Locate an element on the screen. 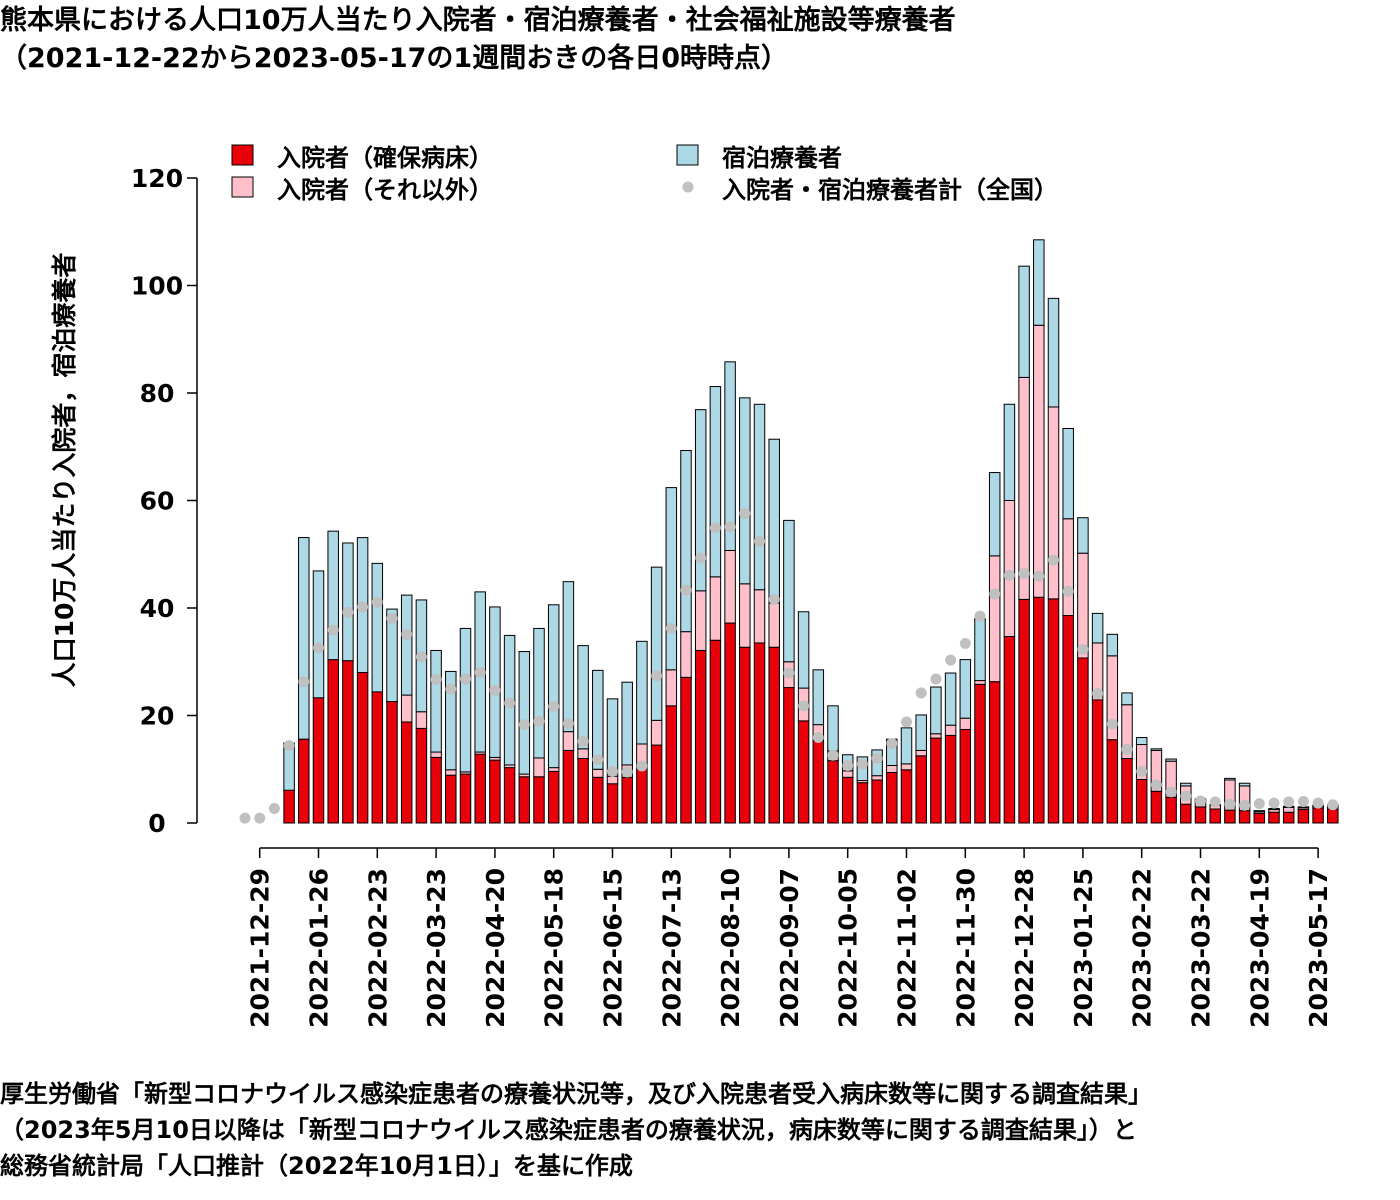 The width and height of the screenshot is (1400, 1200). x-tick-label: 2023-04-19 is located at coordinates (1259, 948).